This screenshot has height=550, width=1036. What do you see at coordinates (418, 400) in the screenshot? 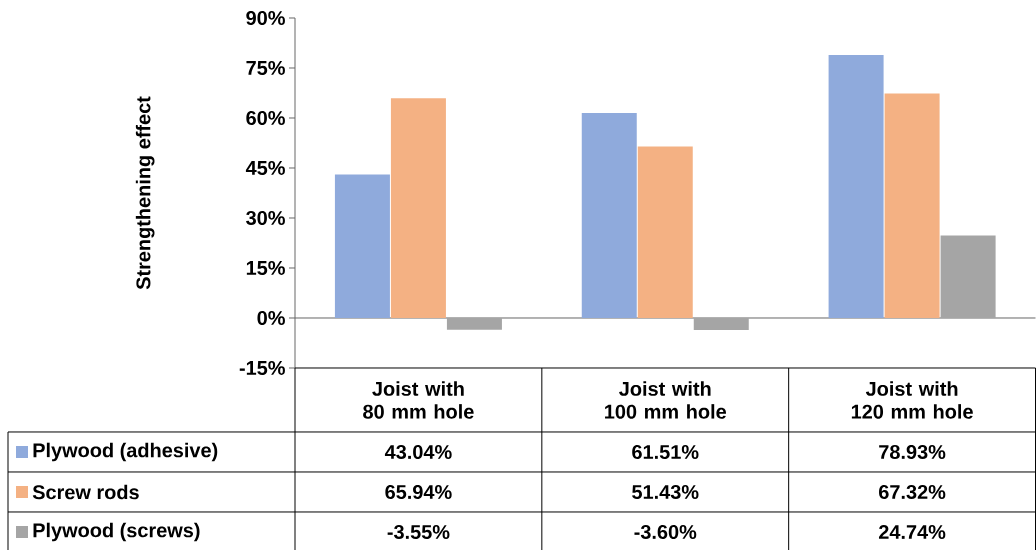
I see `x-tick-label: Joist with 80 mm hole` at bounding box center [418, 400].